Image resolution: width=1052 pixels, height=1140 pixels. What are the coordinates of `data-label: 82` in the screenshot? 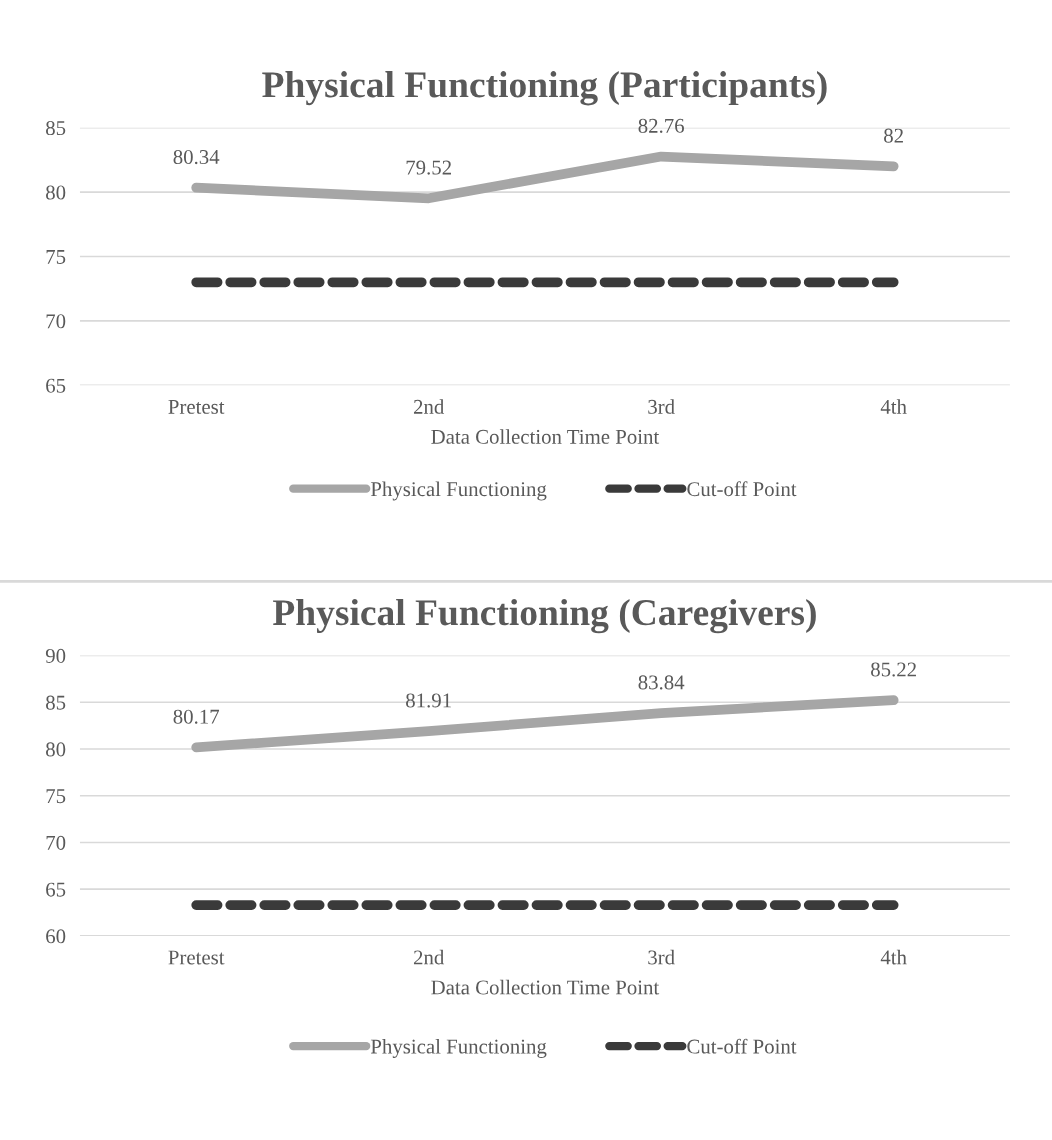 It's located at (893, 135).